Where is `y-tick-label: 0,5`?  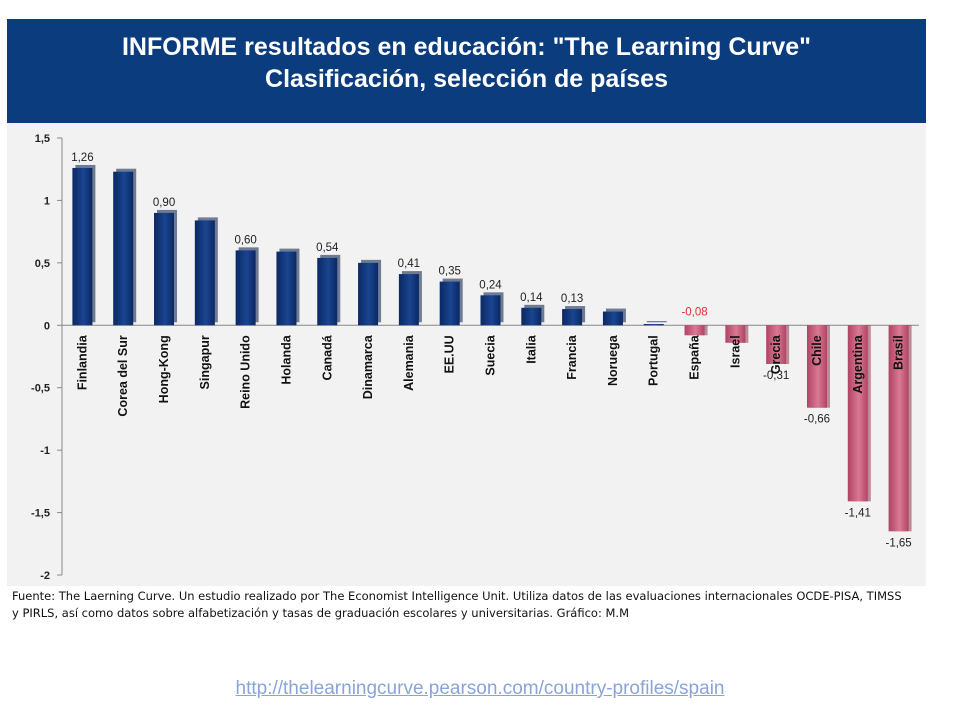
y-tick-label: 0,5 is located at coordinates (42, 264).